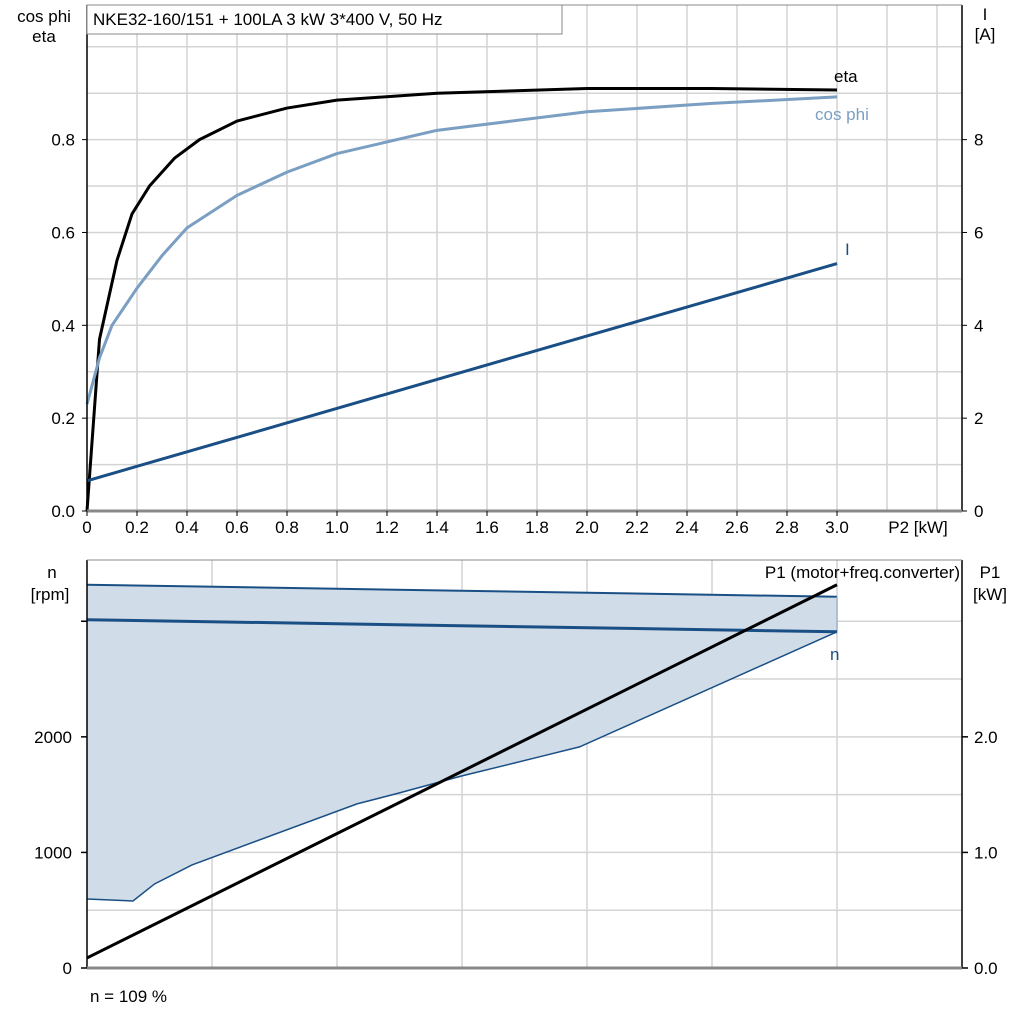 The width and height of the screenshot is (1024, 1024). What do you see at coordinates (978, 140) in the screenshot?
I see `y-right-tick-label: 8` at bounding box center [978, 140].